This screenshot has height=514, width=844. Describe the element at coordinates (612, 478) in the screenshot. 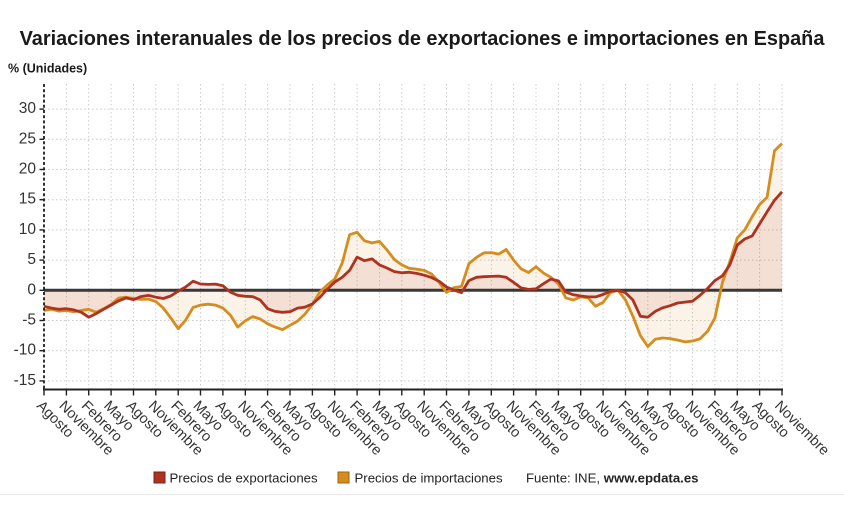

I see `svg-text: Fuente: INE, www.epdata.es` at that location.